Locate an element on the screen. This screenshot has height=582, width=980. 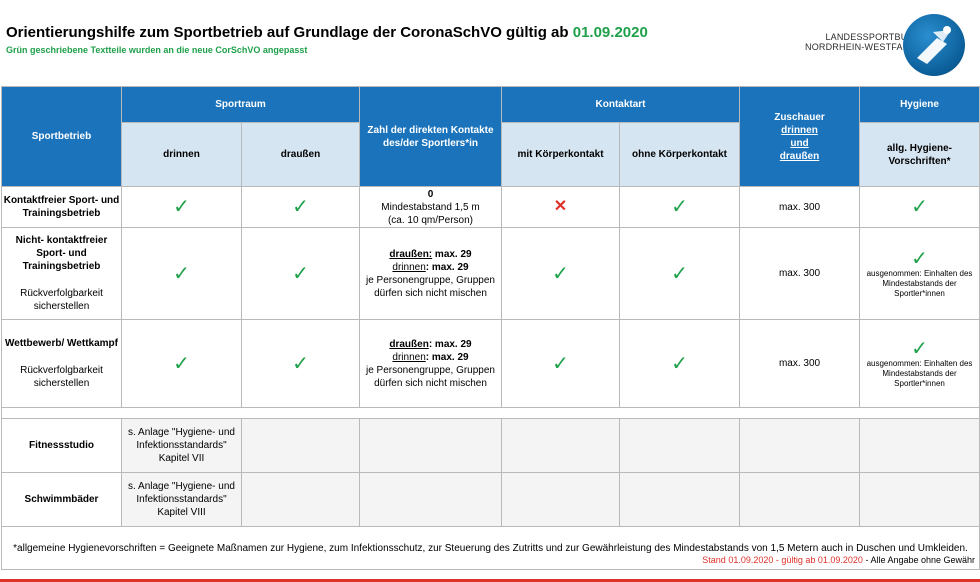
landessportbund-logo-icon is located at coordinates (934, 45).